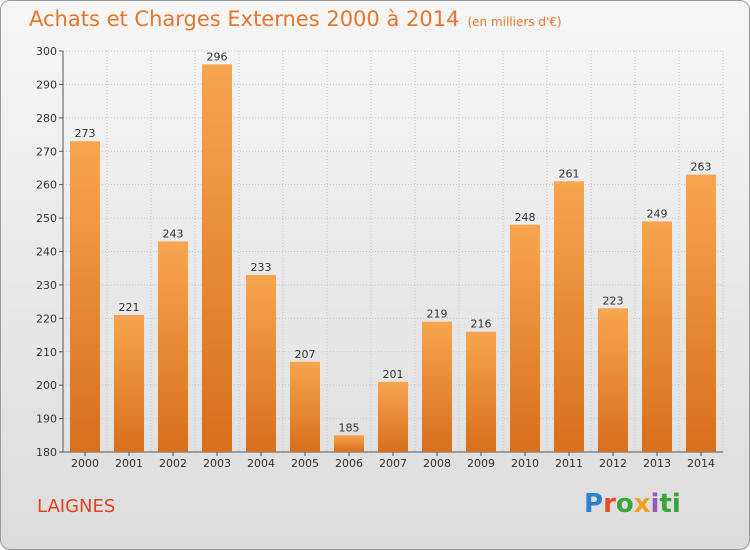 This screenshot has width=750, height=550. I want to click on y-tick-label: 230, so click(46, 285).